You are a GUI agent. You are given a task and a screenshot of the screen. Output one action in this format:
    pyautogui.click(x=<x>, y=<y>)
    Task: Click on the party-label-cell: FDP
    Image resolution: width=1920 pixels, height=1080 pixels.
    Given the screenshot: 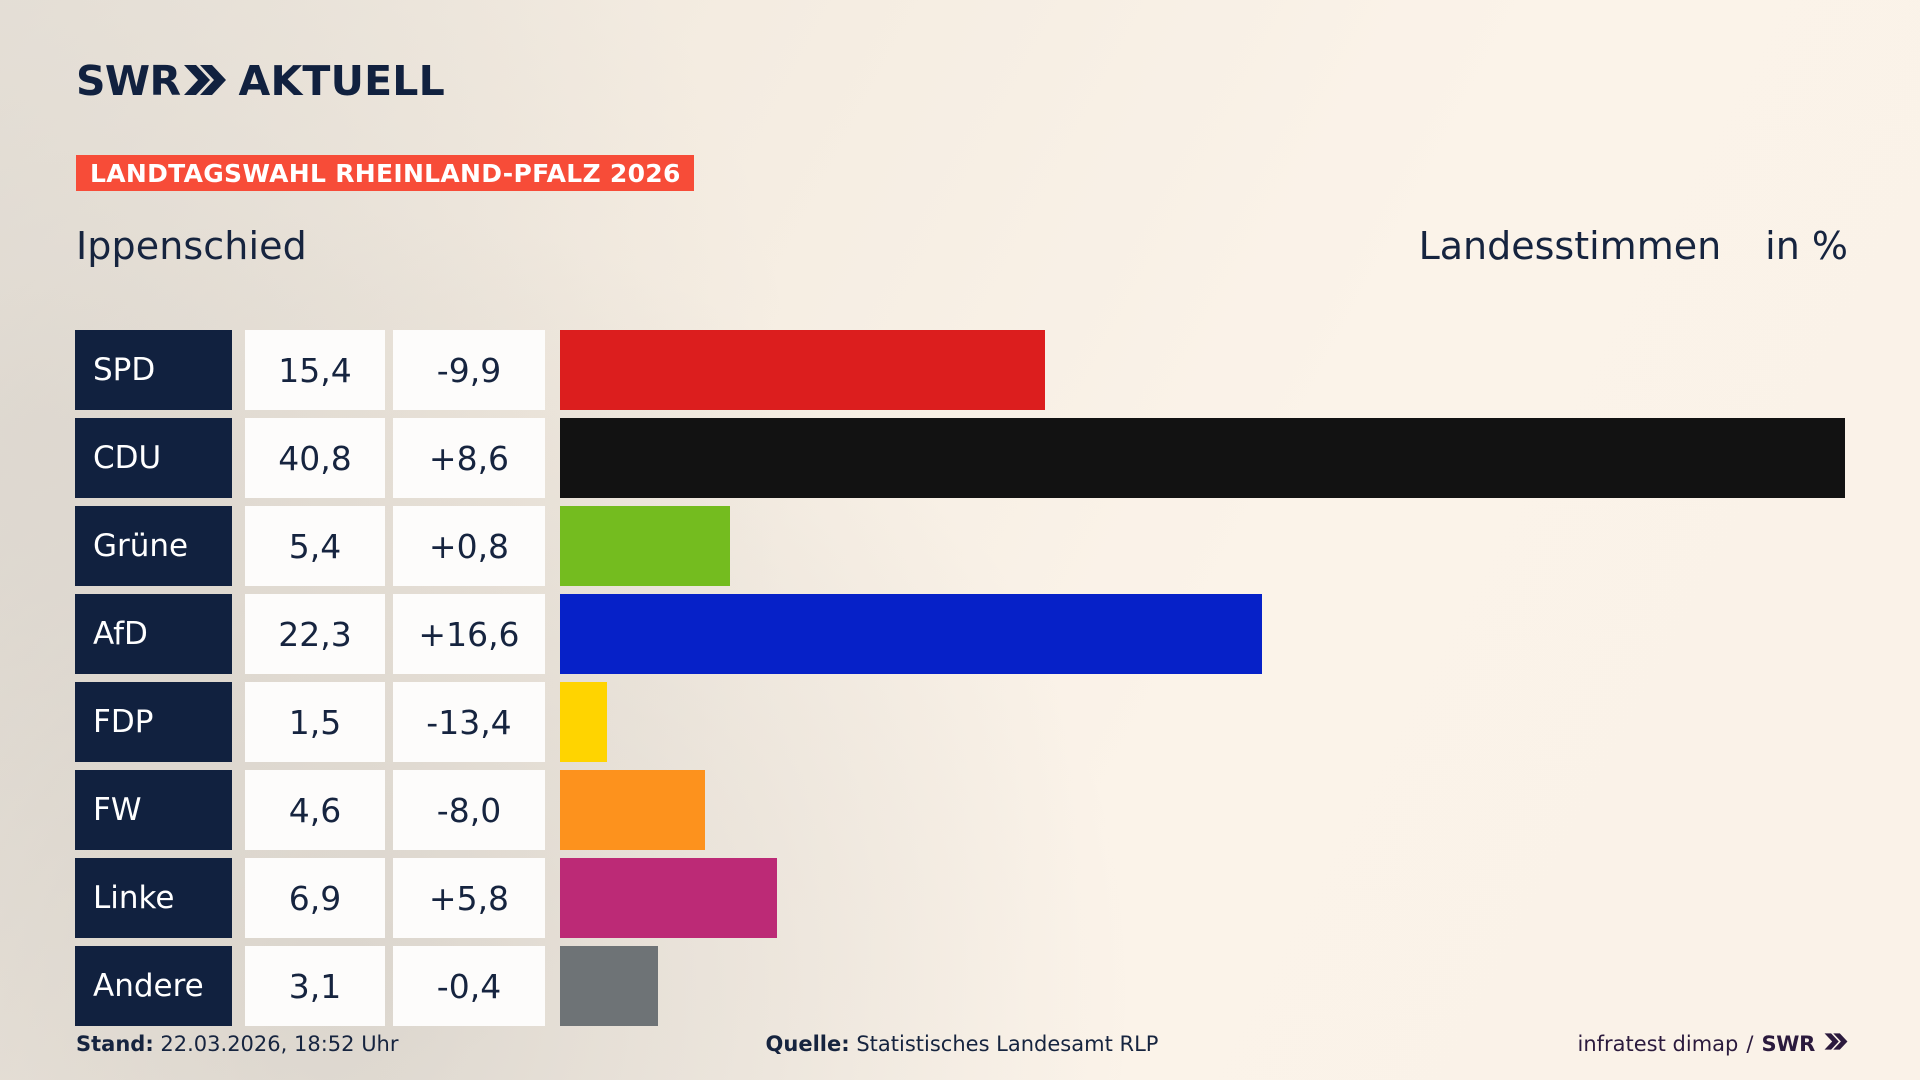 What is the action you would take?
    pyautogui.click(x=153, y=722)
    